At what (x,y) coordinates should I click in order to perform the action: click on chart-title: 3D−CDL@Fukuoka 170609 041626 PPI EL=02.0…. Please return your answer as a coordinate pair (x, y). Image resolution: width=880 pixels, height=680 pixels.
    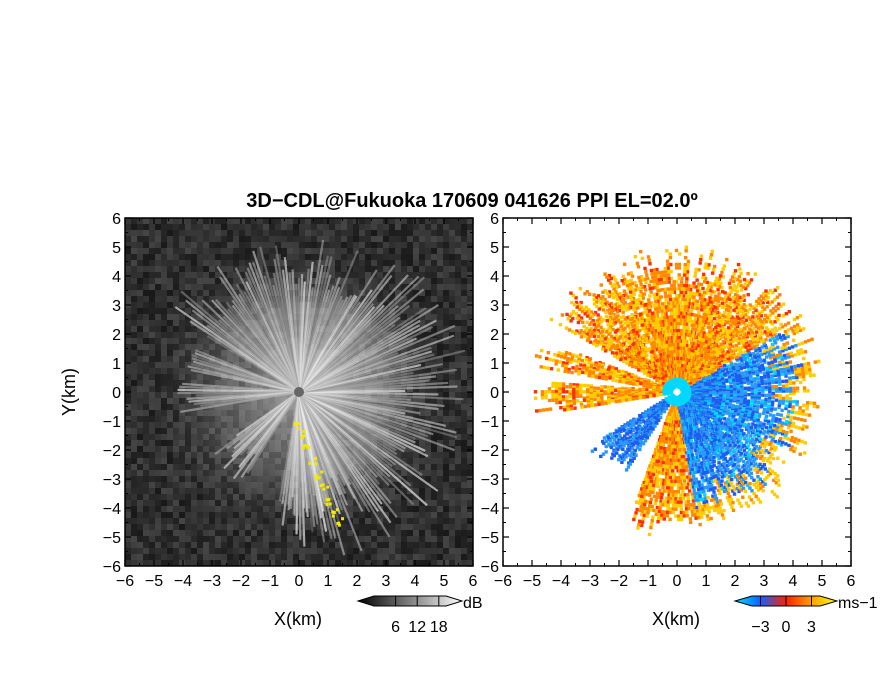
    Looking at the image, I should click on (472, 201).